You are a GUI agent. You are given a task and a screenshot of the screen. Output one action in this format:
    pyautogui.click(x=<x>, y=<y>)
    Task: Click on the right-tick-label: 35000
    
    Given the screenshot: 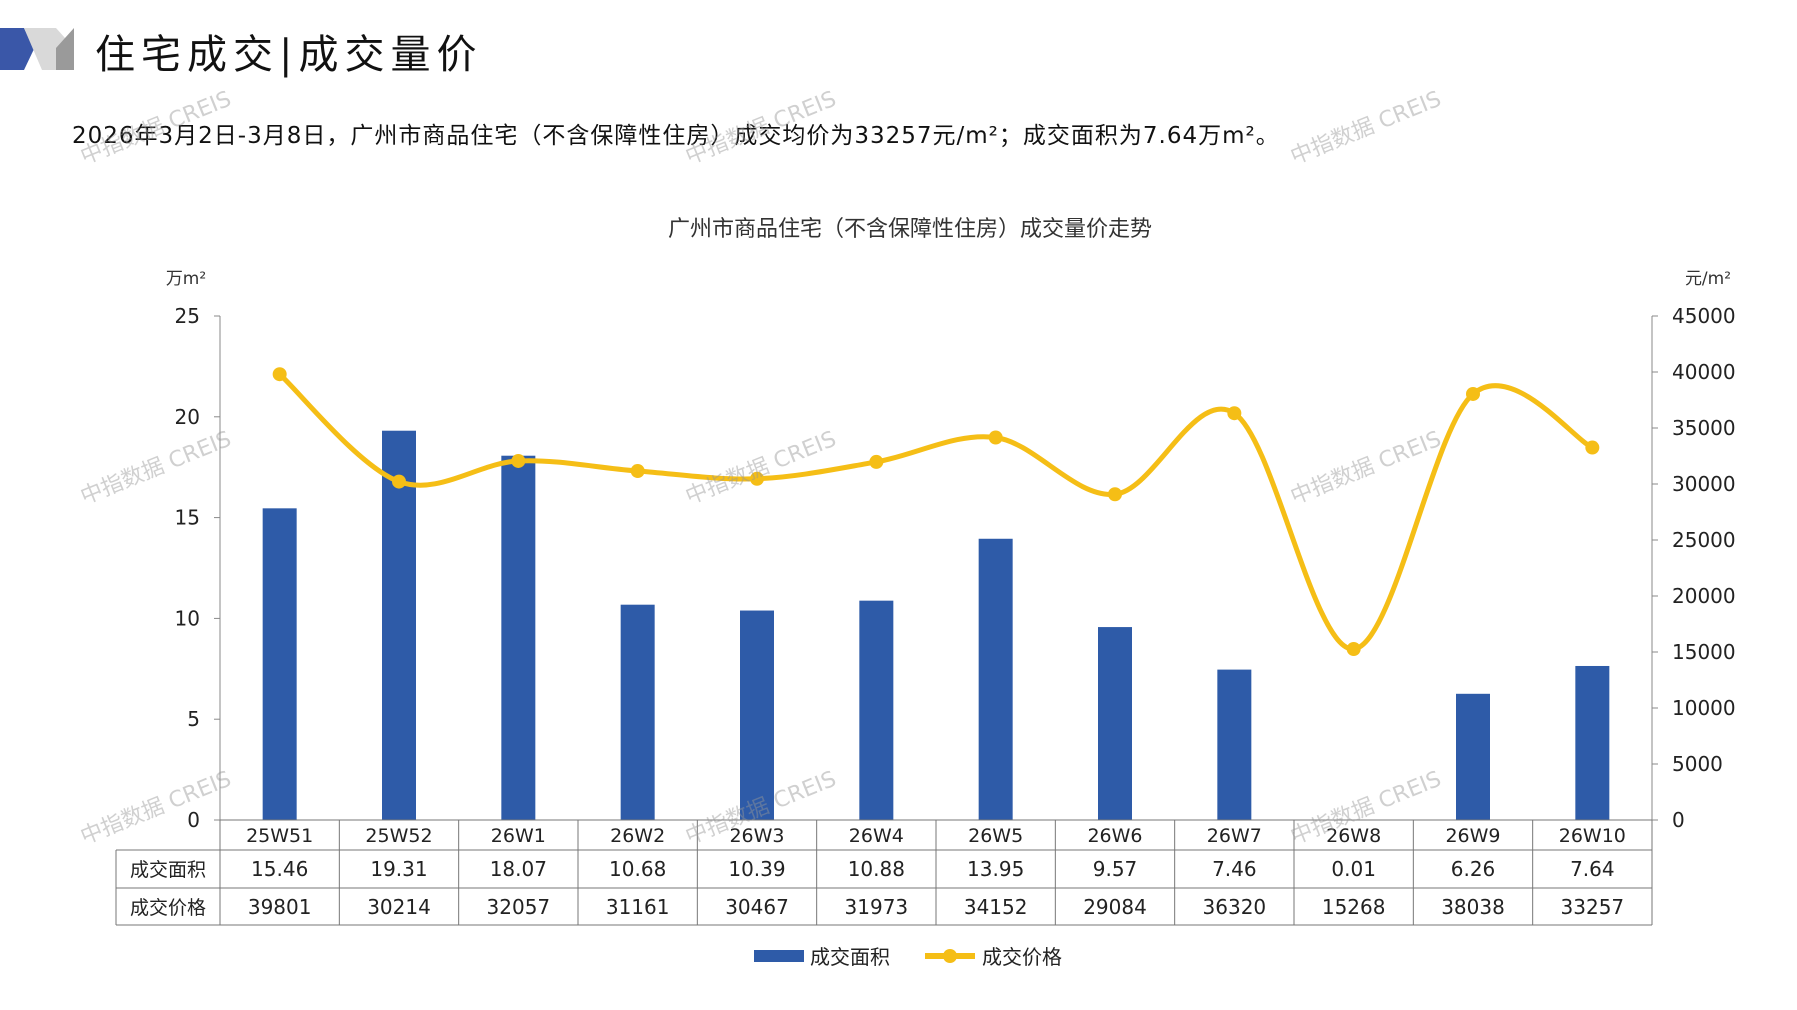 What is the action you would take?
    pyautogui.click(x=1704, y=428)
    